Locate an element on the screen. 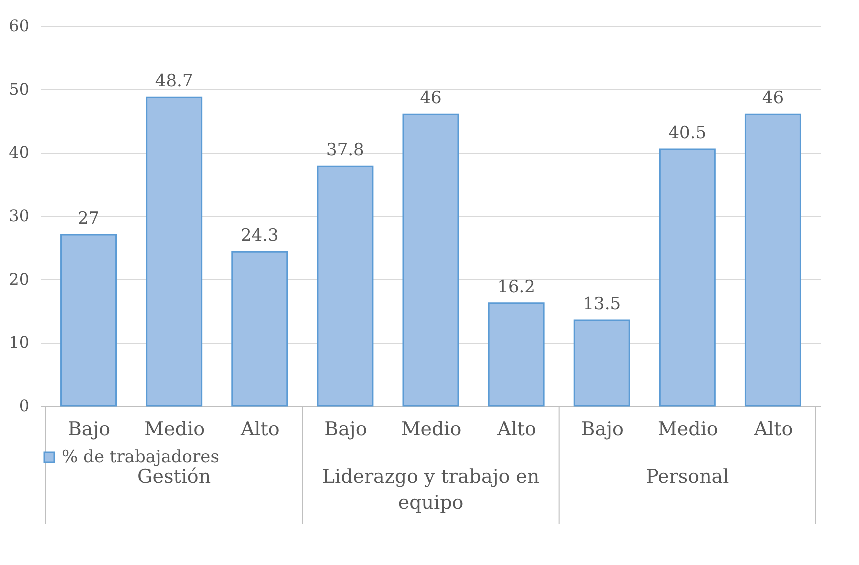  text: Liderazgo y trabajo en equipo is located at coordinates (431, 490).